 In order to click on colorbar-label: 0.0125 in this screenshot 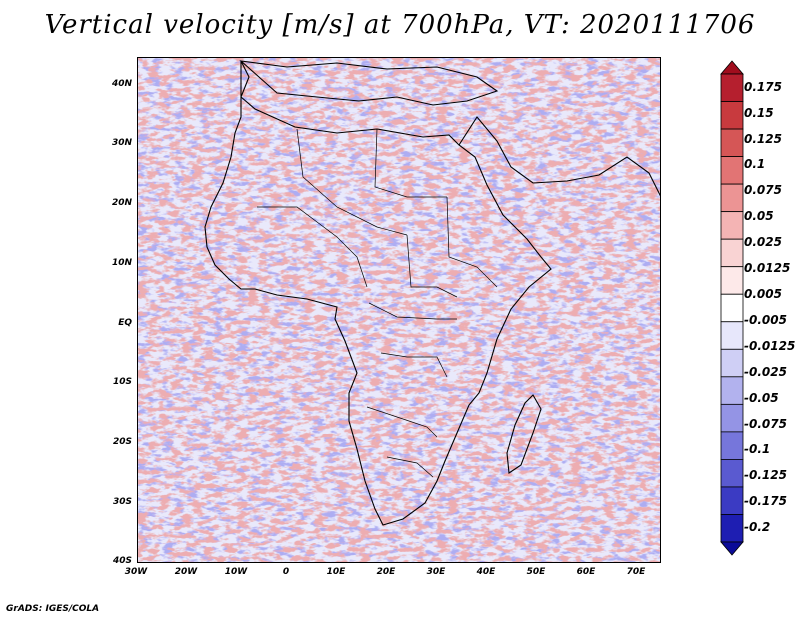, I will do `click(767, 268)`.